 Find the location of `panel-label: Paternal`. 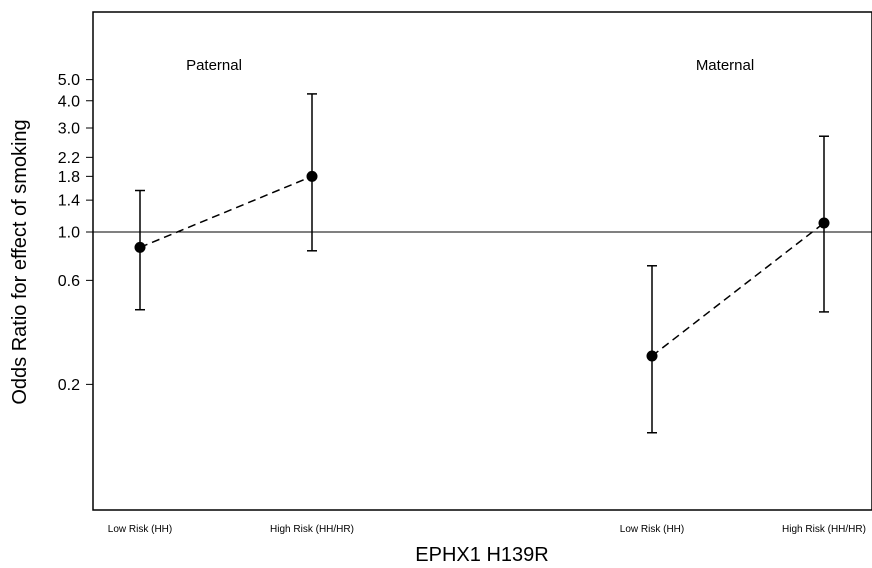

panel-label: Paternal is located at coordinates (214, 65).